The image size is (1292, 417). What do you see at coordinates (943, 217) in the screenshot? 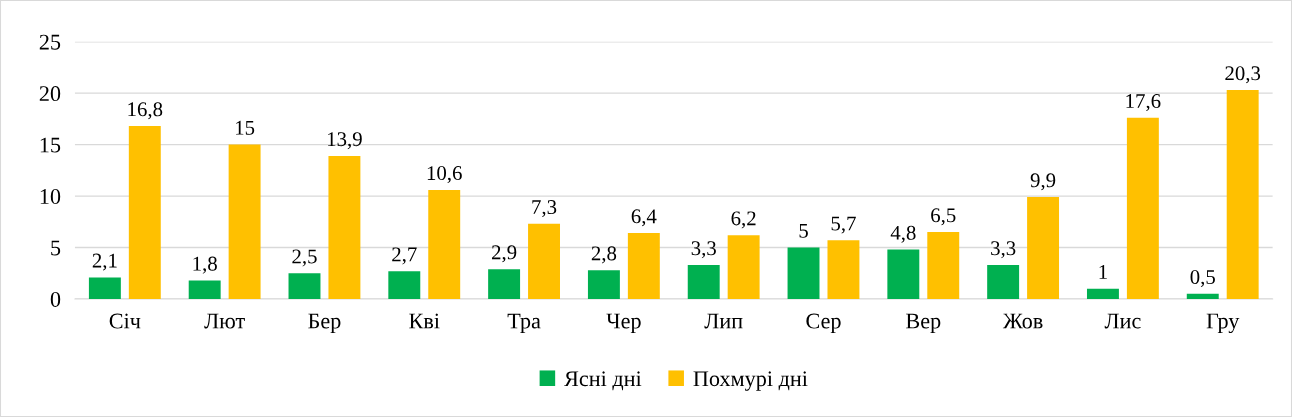
I see `data-label: 6,5` at bounding box center [943, 217].